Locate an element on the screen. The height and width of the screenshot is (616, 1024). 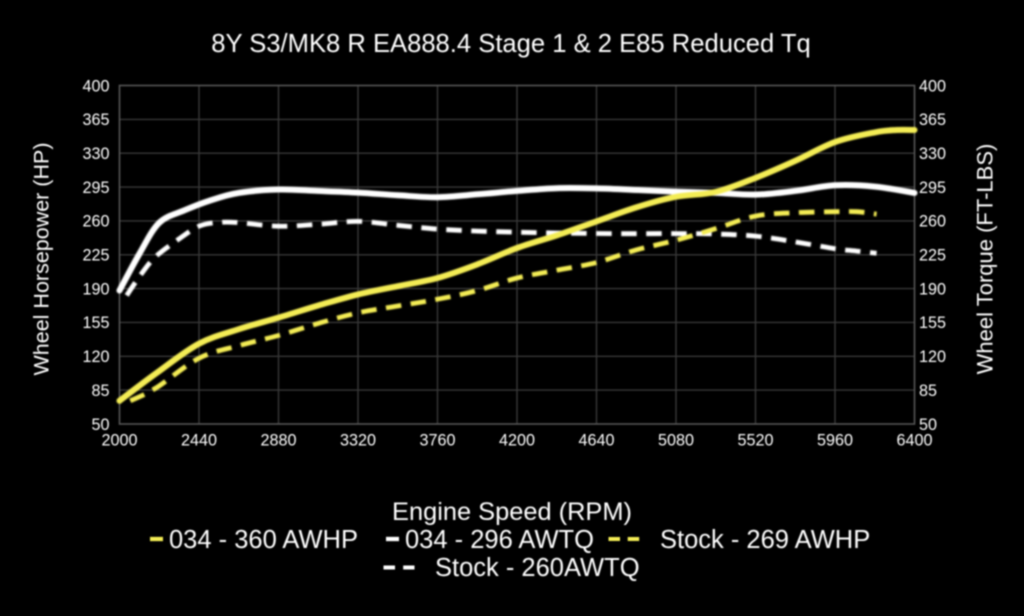
svg-text: 5520 is located at coordinates (755, 441).